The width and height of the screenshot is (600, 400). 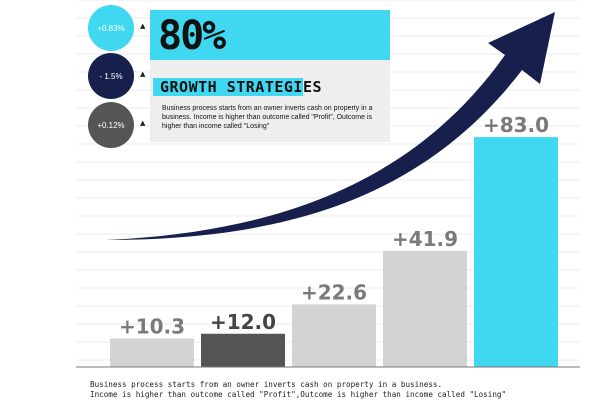 I want to click on bar-label-2: +12.0, so click(x=243, y=322).